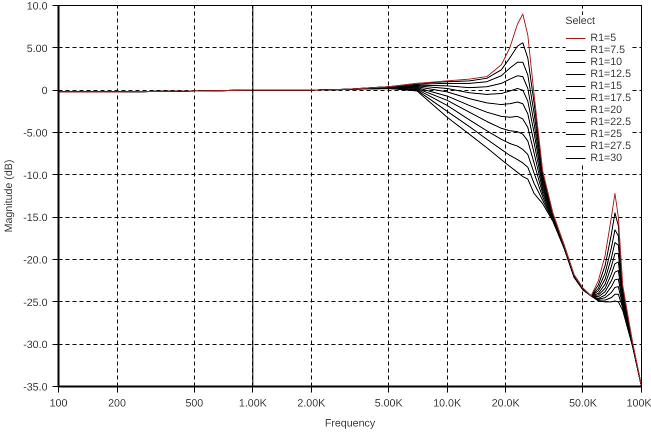  What do you see at coordinates (45, 91) in the screenshot?
I see `y-tick-label: 0` at bounding box center [45, 91].